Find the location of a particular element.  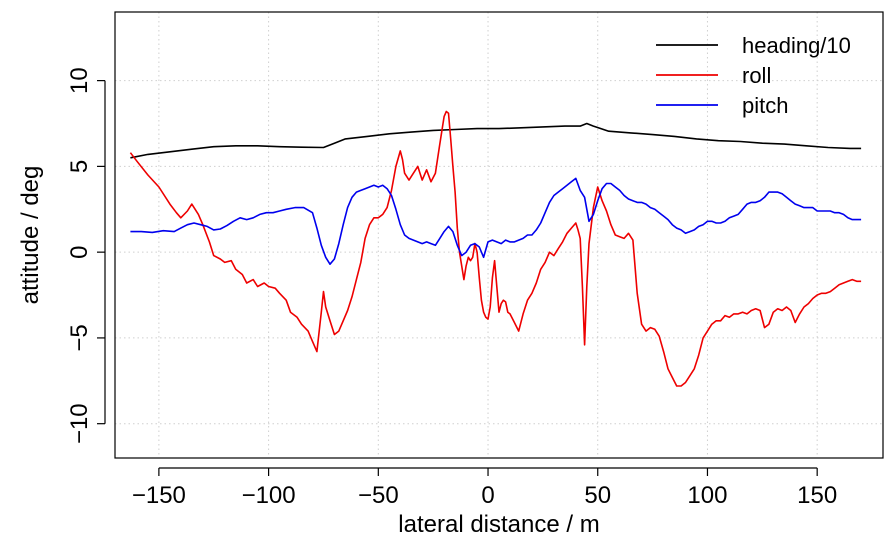

y-tick-label: −5 is located at coordinates (79, 337).